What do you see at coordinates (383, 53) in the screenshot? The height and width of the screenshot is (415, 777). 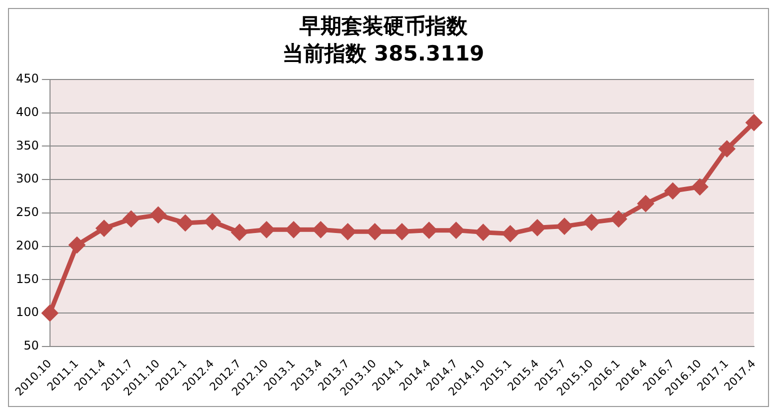 I see `chart-subtitle: 当前指数 385.3119` at bounding box center [383, 53].